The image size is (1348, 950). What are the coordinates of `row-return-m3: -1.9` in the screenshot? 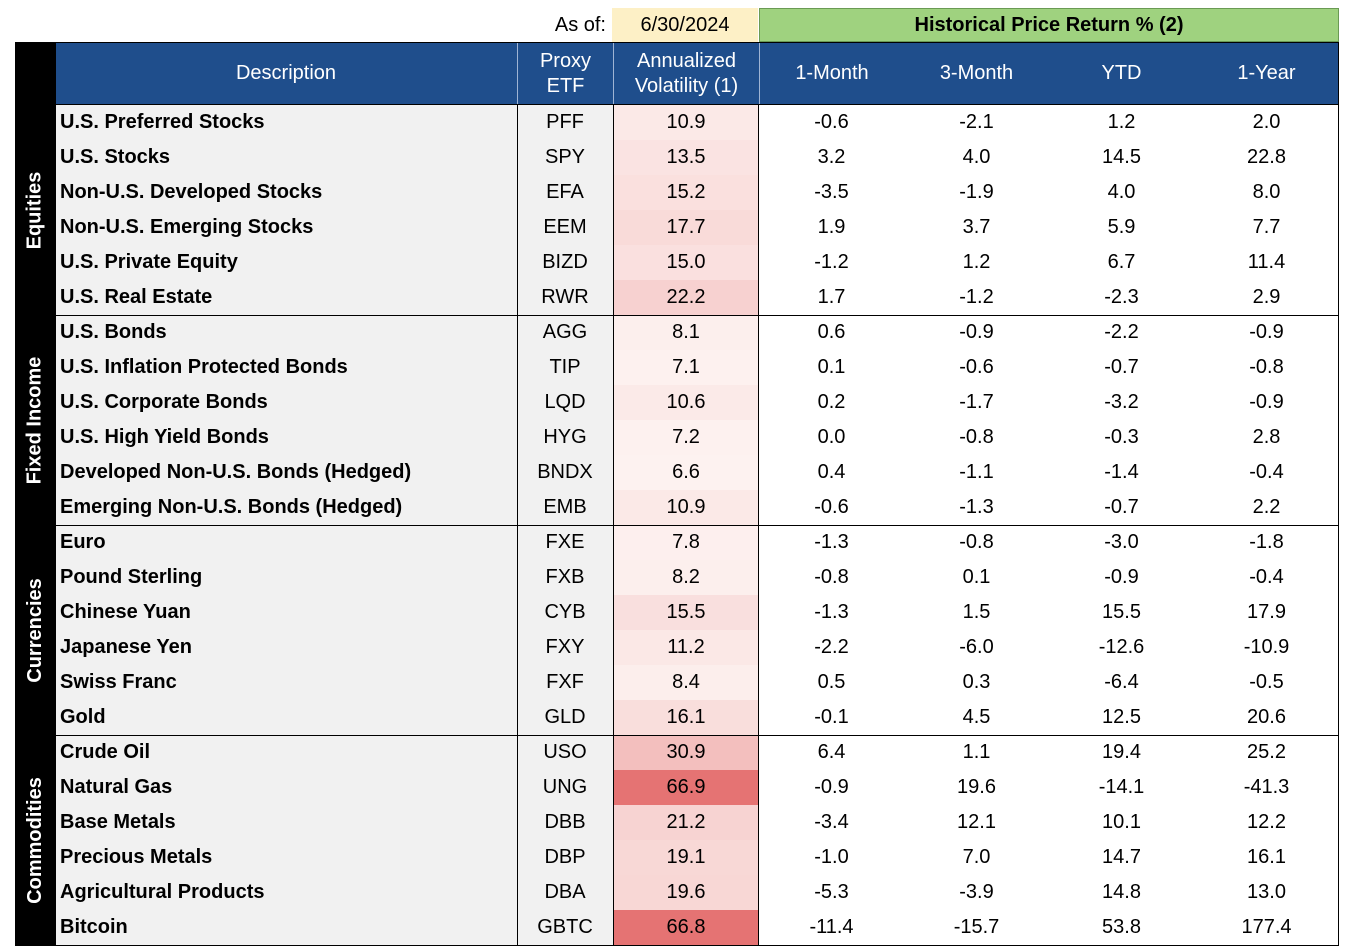 It's located at (976, 192).